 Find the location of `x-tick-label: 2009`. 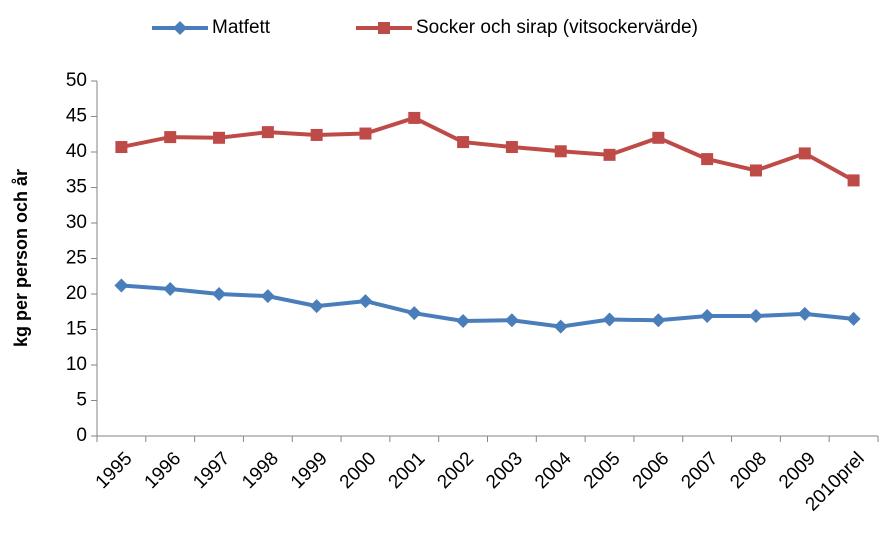

x-tick-label: 2009 is located at coordinates (797, 470).